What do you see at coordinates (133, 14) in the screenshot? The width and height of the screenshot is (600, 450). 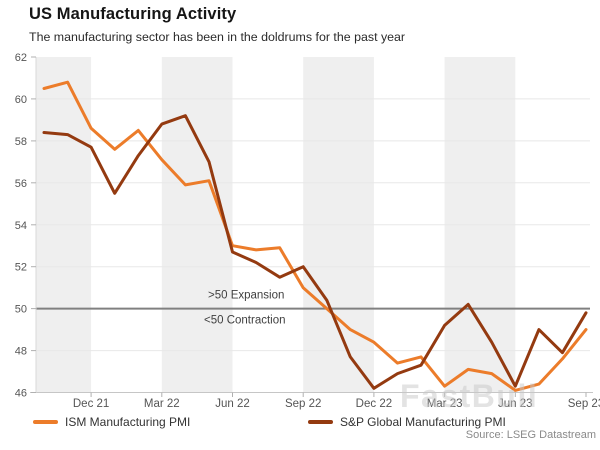 I see `chart-title: US Manufacturing Activity` at bounding box center [133, 14].